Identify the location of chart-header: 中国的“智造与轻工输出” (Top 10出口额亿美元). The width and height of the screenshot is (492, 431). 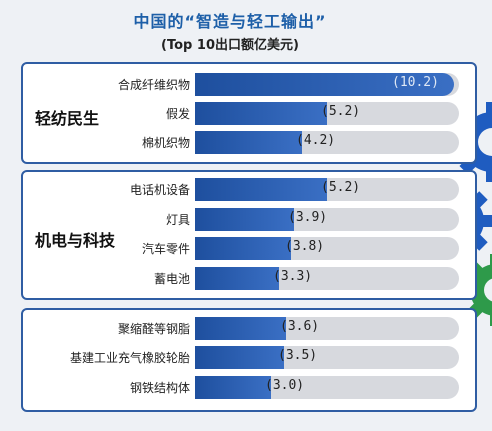
(230, 30).